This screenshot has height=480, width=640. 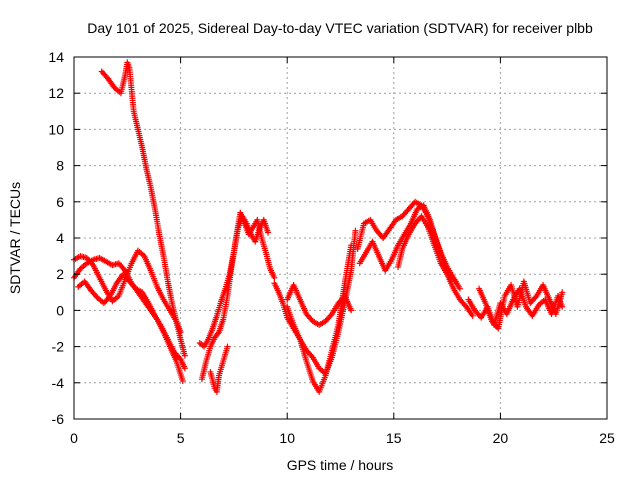 I want to click on y-tick-label: 4, so click(x=60, y=238).